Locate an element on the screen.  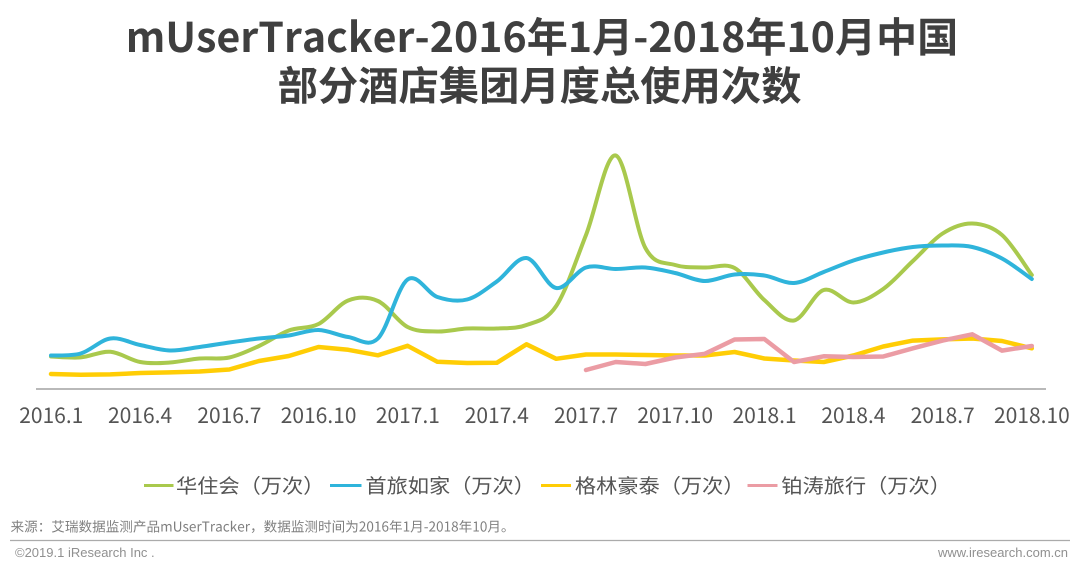
svg-text: ©2019.1 iResearch Inc . is located at coordinates (85, 552).